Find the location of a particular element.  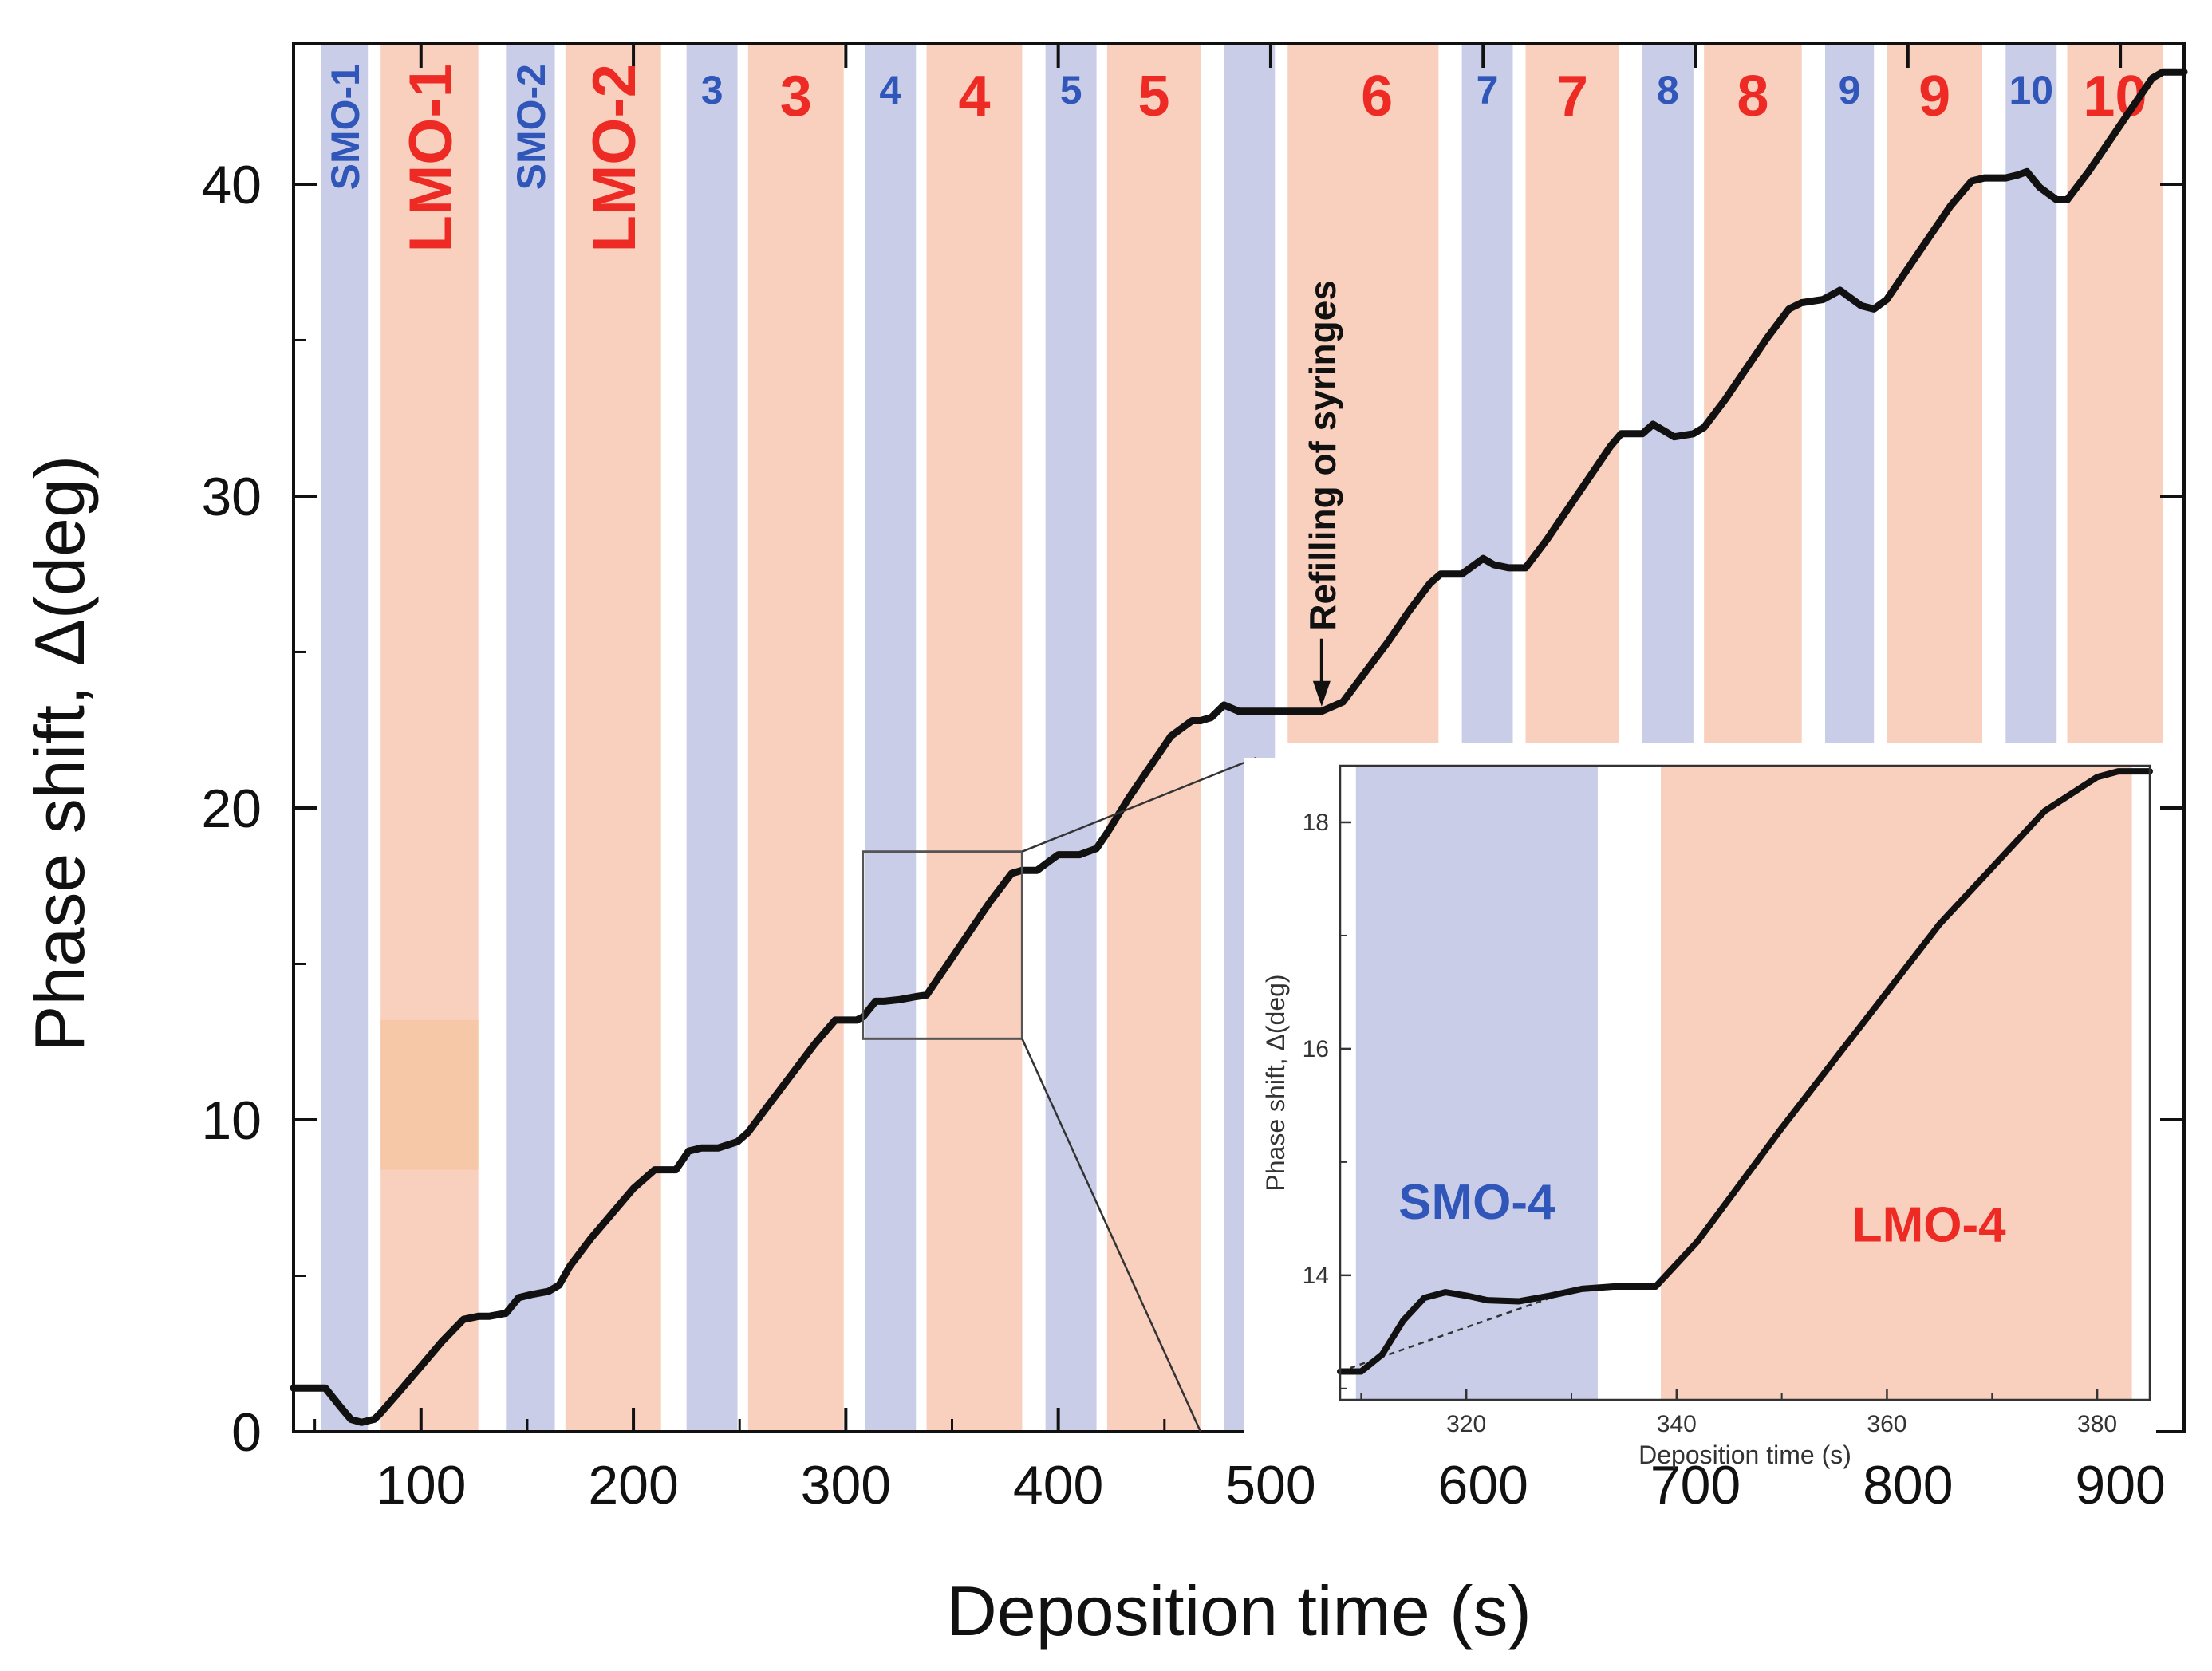

smo-band-label: 10 is located at coordinates (2031, 90).